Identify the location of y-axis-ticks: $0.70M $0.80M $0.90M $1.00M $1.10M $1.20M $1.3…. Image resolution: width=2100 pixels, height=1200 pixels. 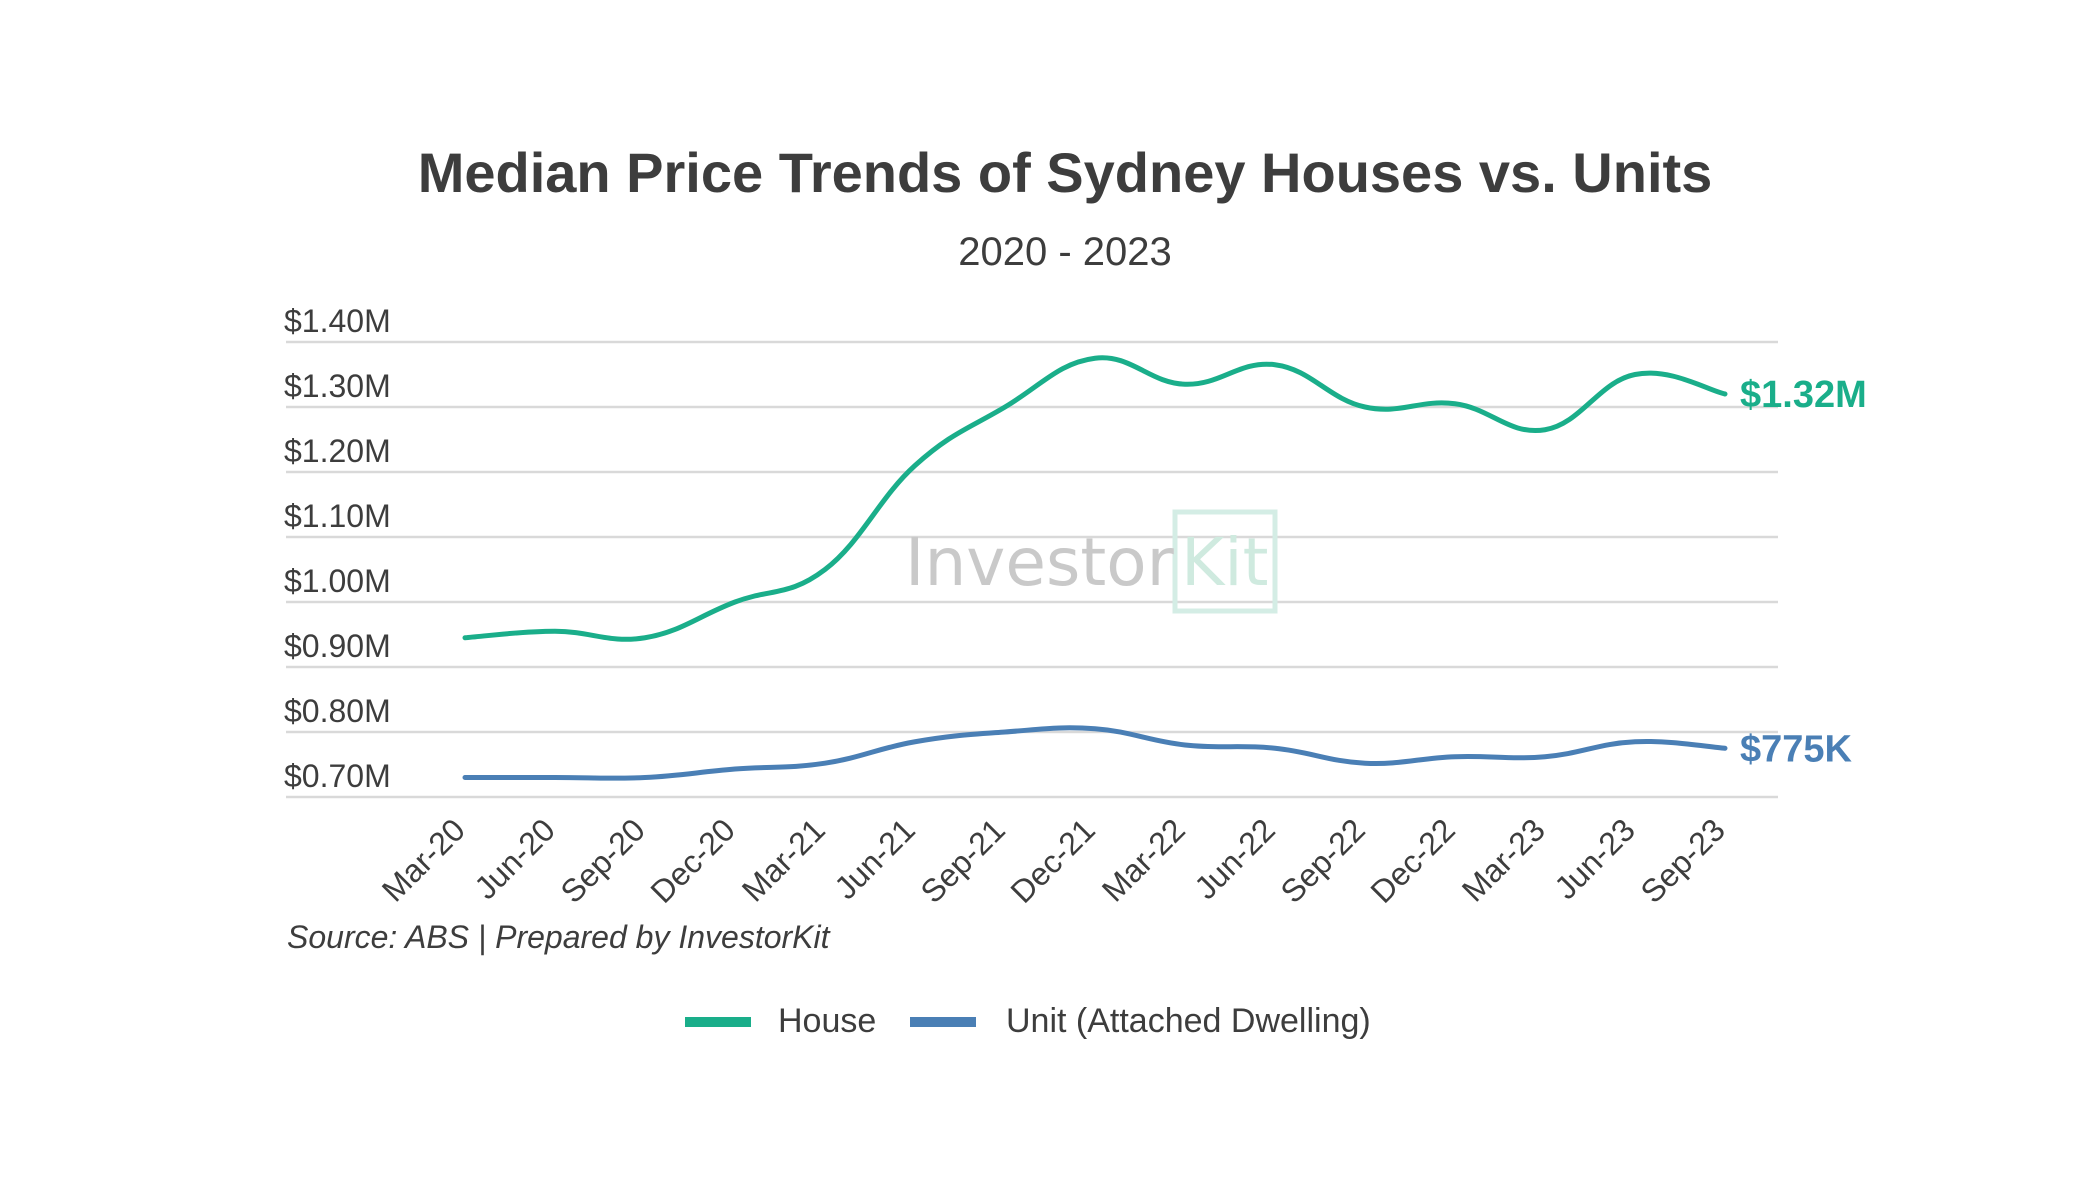
(337, 548).